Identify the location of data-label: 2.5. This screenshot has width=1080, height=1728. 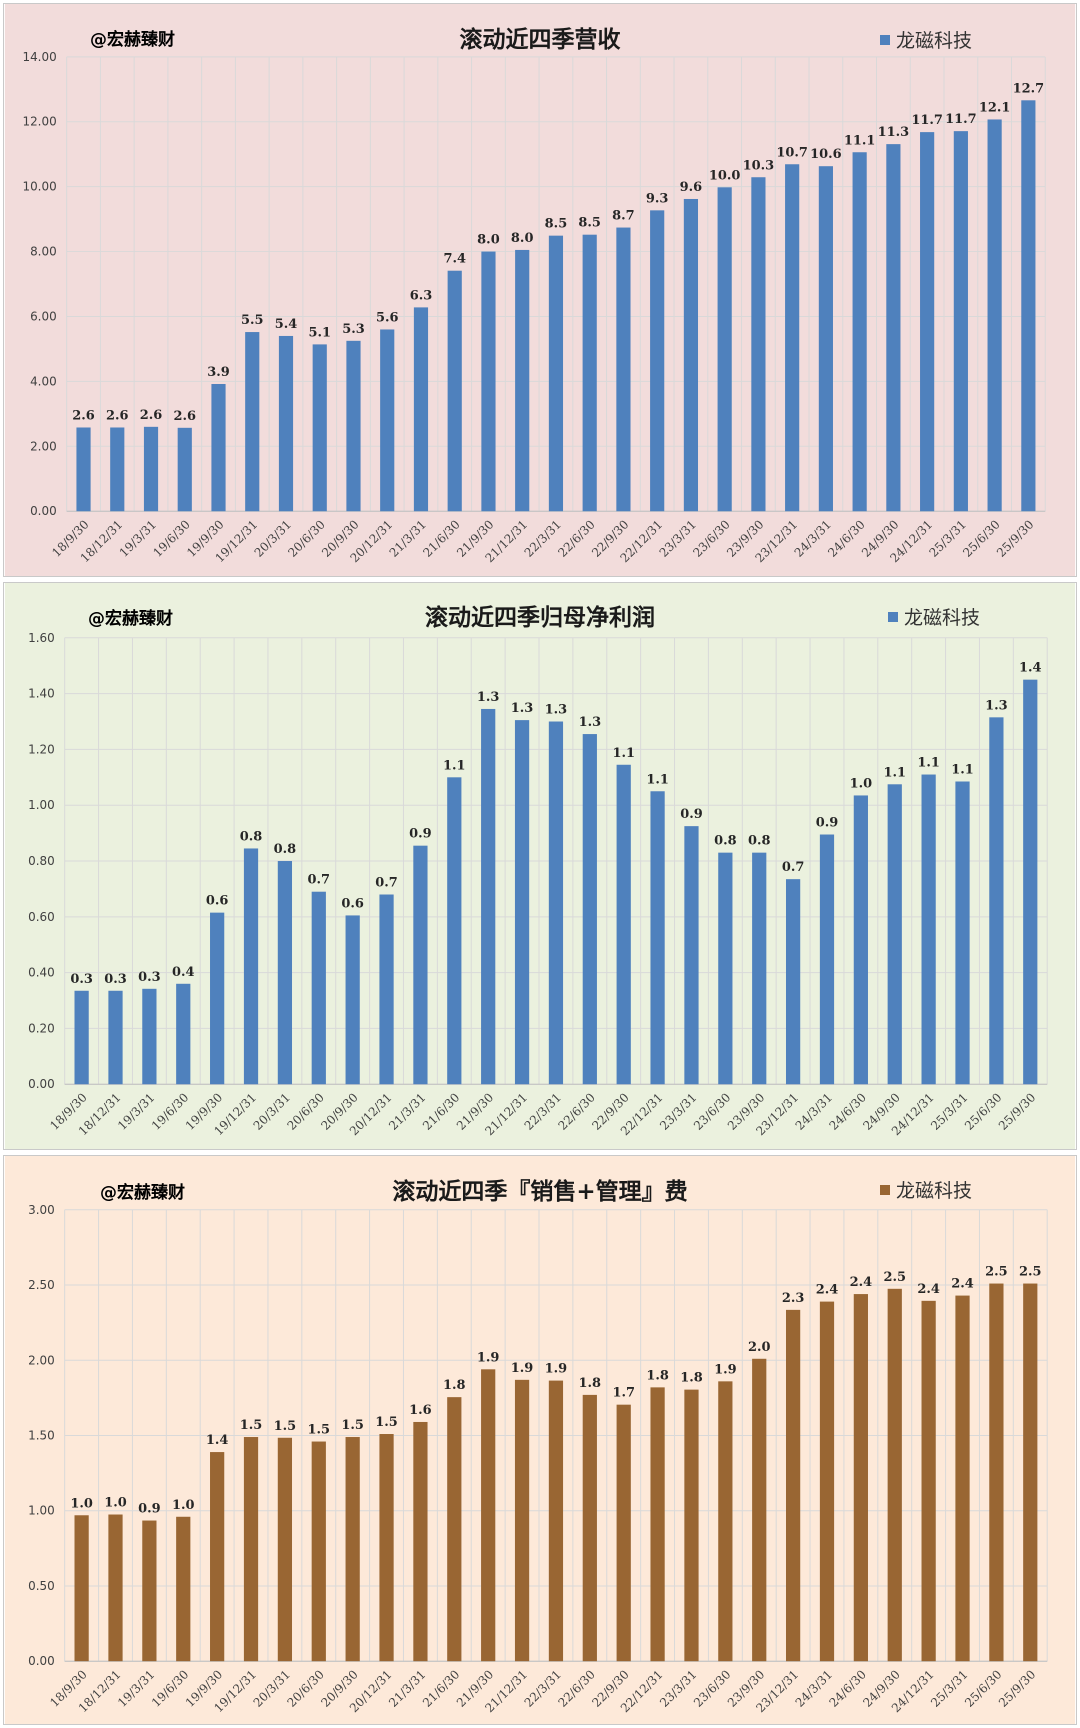
(1030, 1272).